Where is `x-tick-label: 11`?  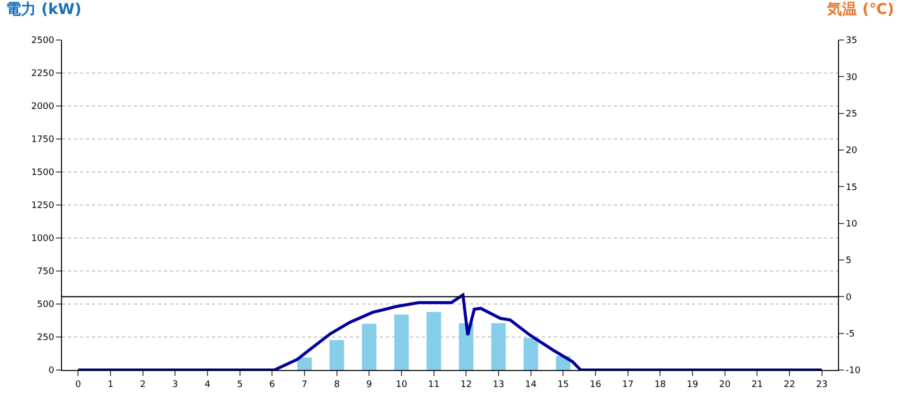 x-tick-label: 11 is located at coordinates (434, 385).